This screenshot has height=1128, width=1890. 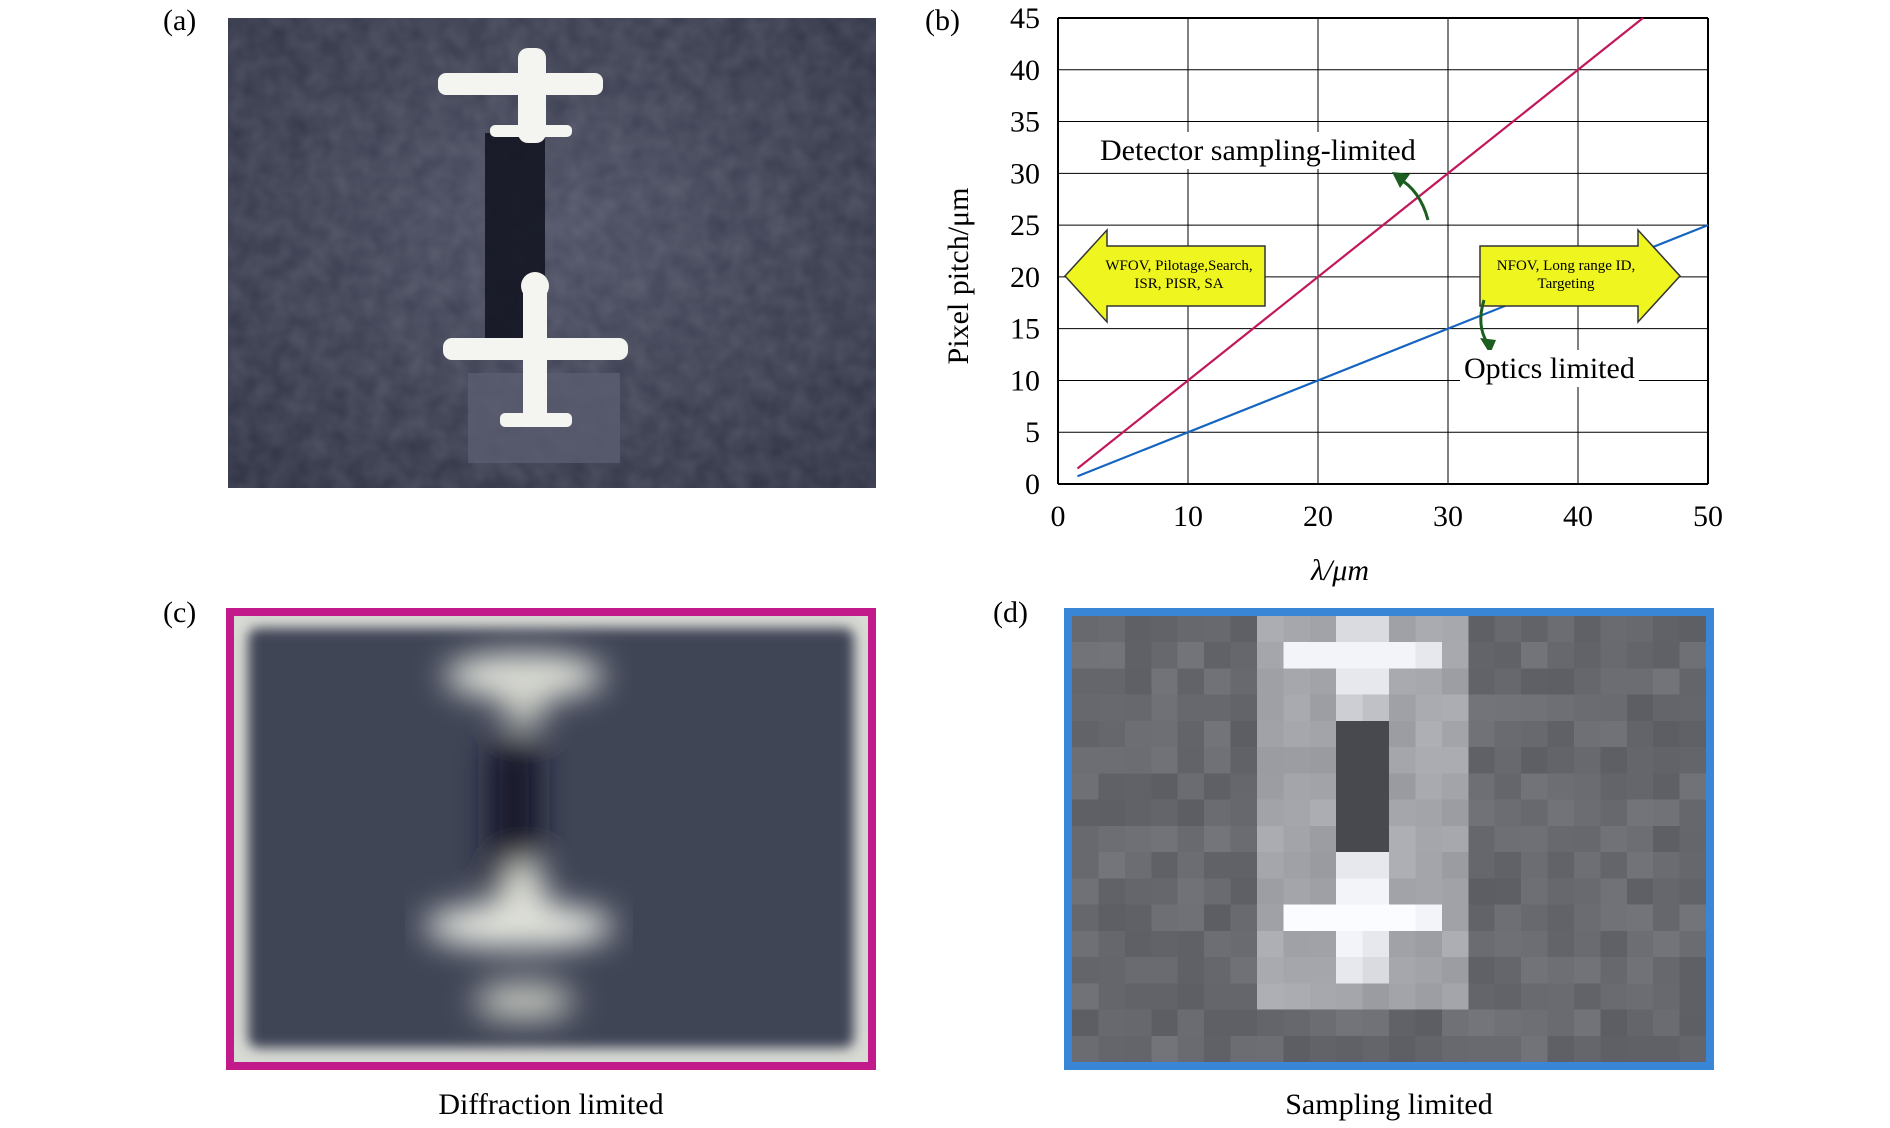 What do you see at coordinates (942, 20) in the screenshot?
I see `panel-label-b: (b)` at bounding box center [942, 20].